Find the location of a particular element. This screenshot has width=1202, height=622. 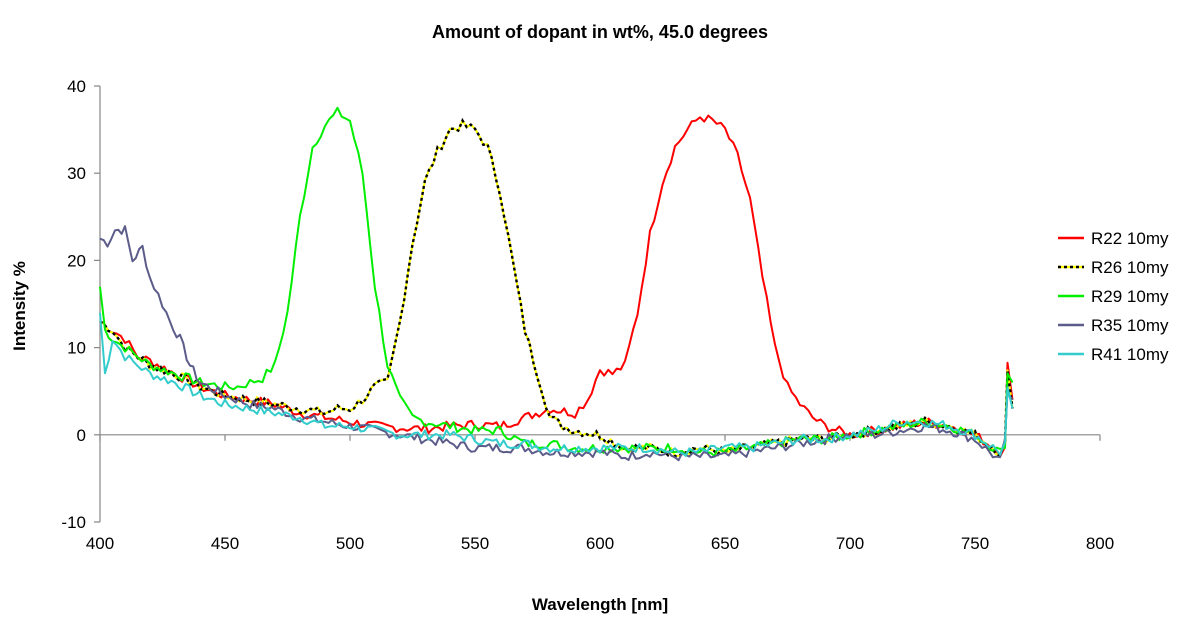

x-tick-label: 800 is located at coordinates (1100, 543).